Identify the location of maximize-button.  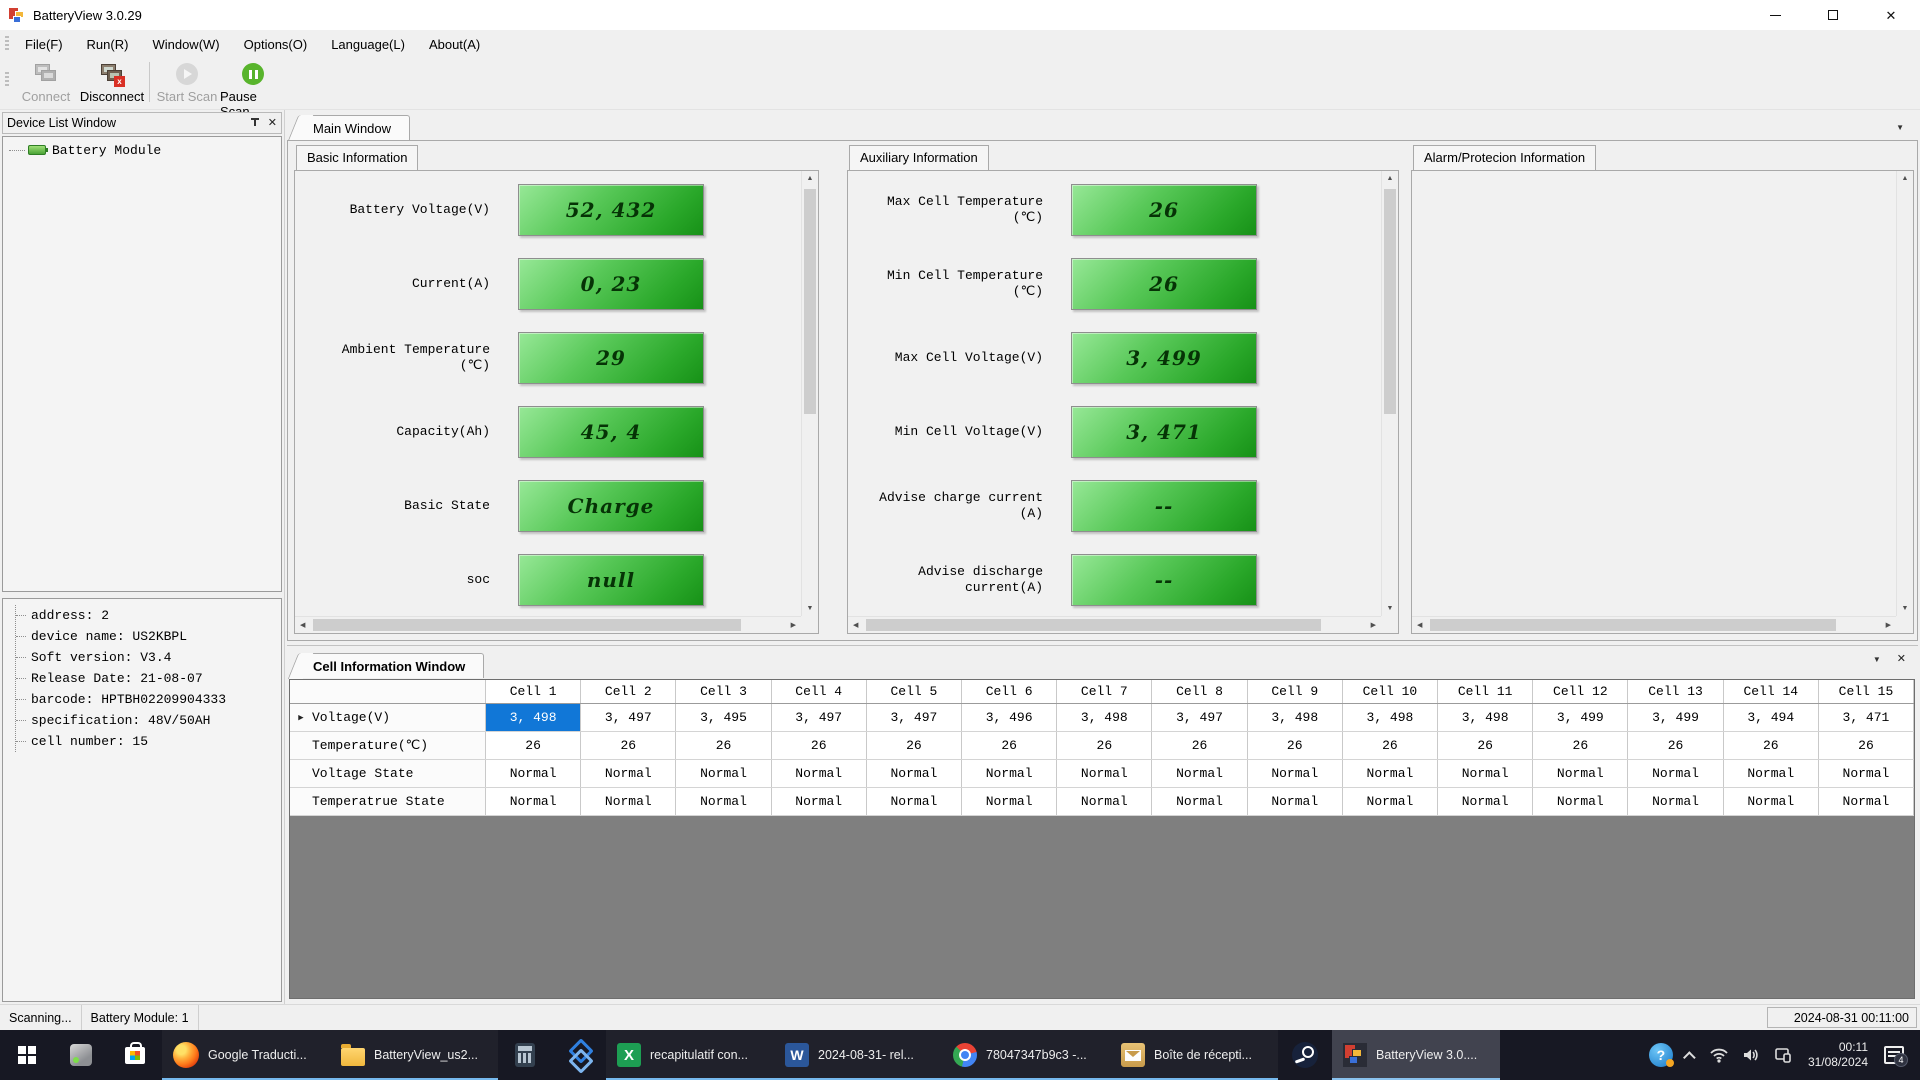
(1833, 15).